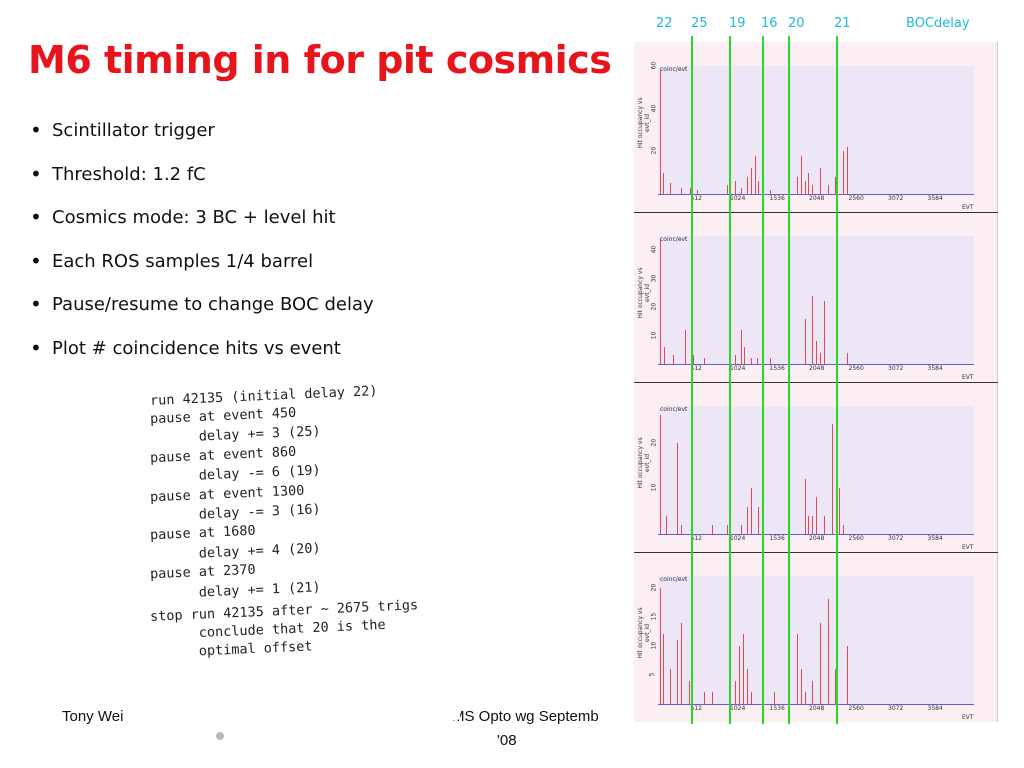  Describe the element at coordinates (654, 616) in the screenshot. I see `ytick-label: 15` at that location.